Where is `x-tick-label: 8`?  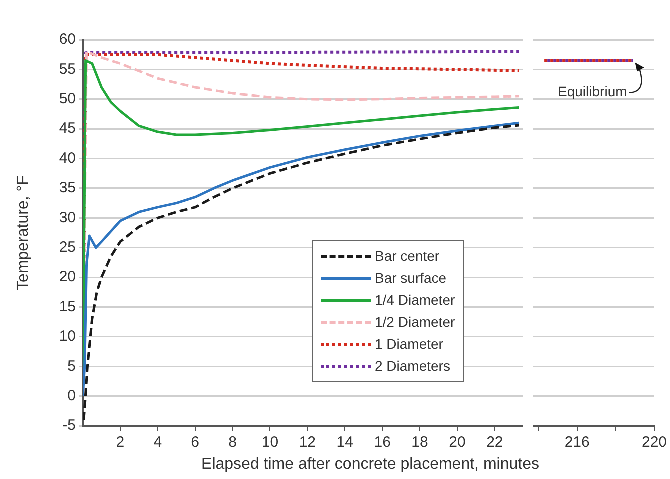
x-tick-label: 8 is located at coordinates (232, 443).